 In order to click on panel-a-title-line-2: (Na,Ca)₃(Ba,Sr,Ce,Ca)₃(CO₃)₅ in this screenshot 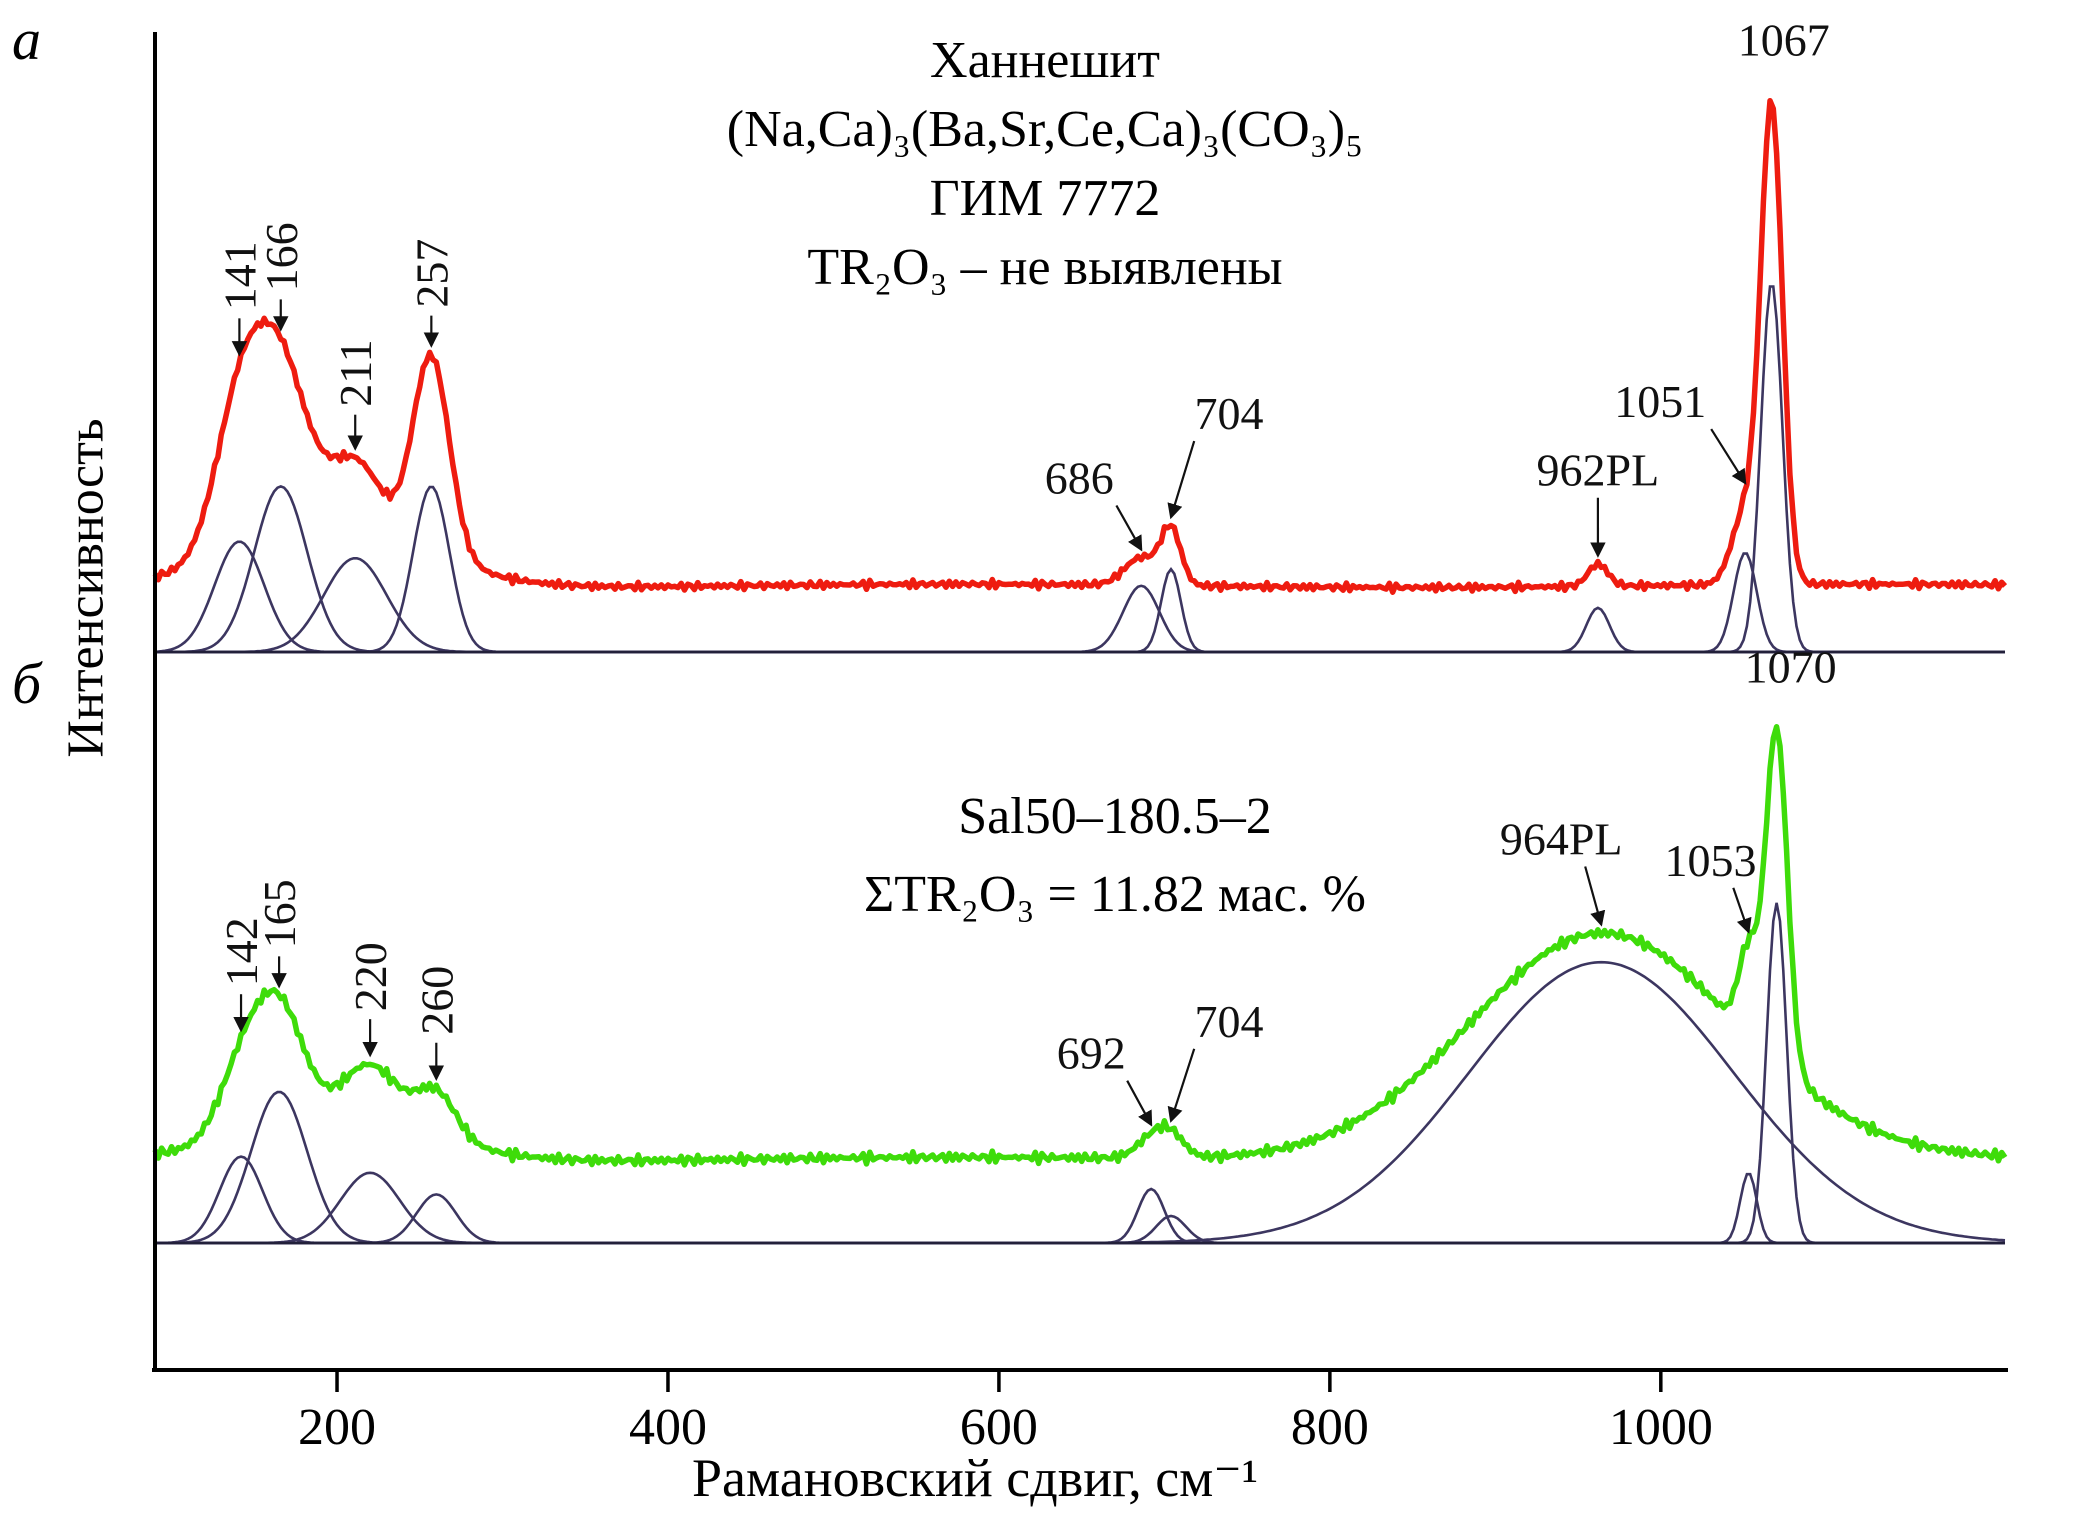, I will do `click(1045, 129)`.